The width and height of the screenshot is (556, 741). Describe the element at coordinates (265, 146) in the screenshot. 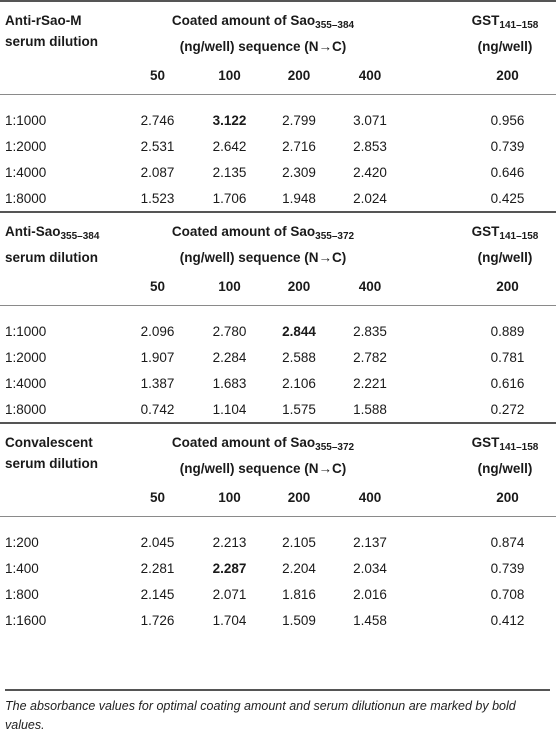

I see `table-row: 1:2000 2.531 2.642 2.716 2.853 0.739` at that location.